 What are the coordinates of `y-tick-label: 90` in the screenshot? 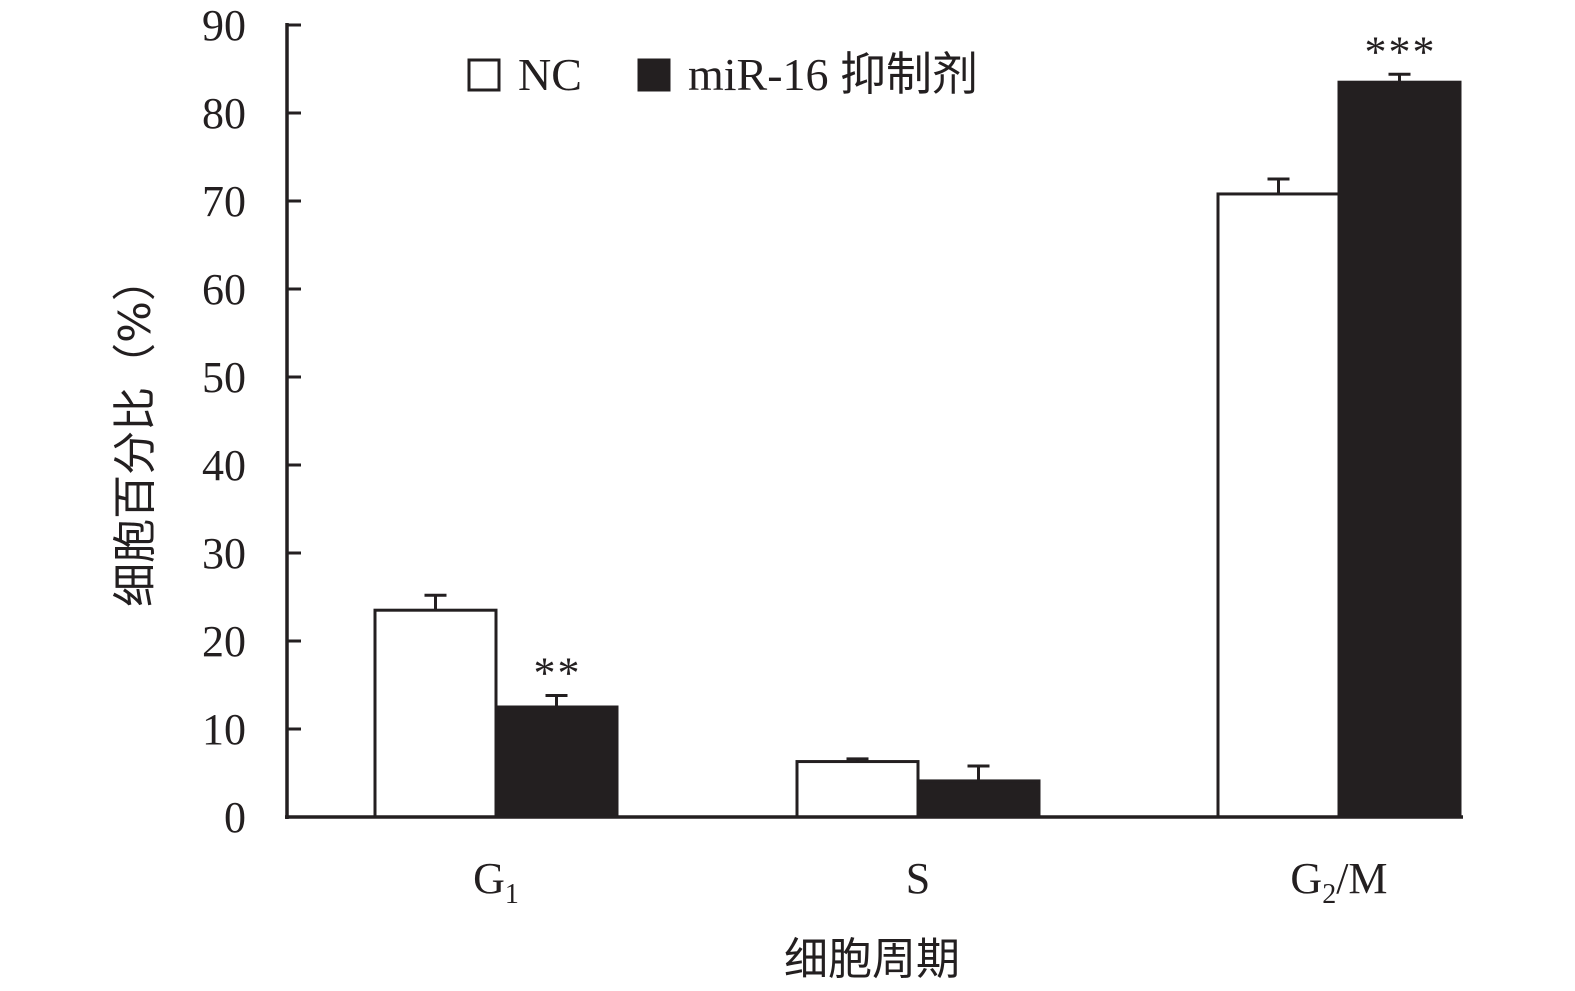 It's located at (224, 25).